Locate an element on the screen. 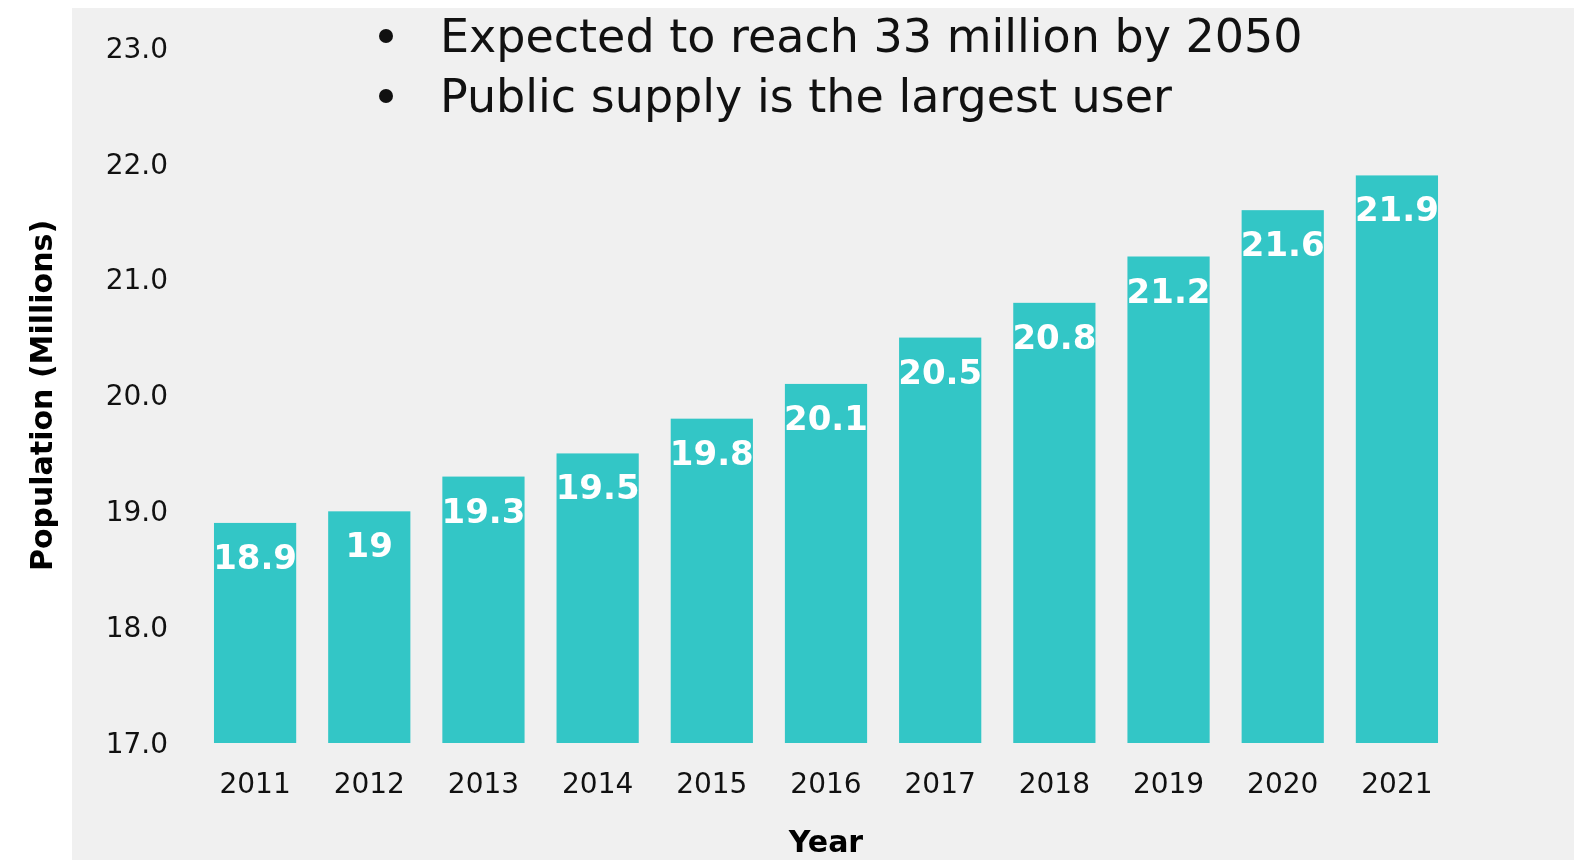 The height and width of the screenshot is (868, 1582). y-tick-label: 23.0 is located at coordinates (136, 48).